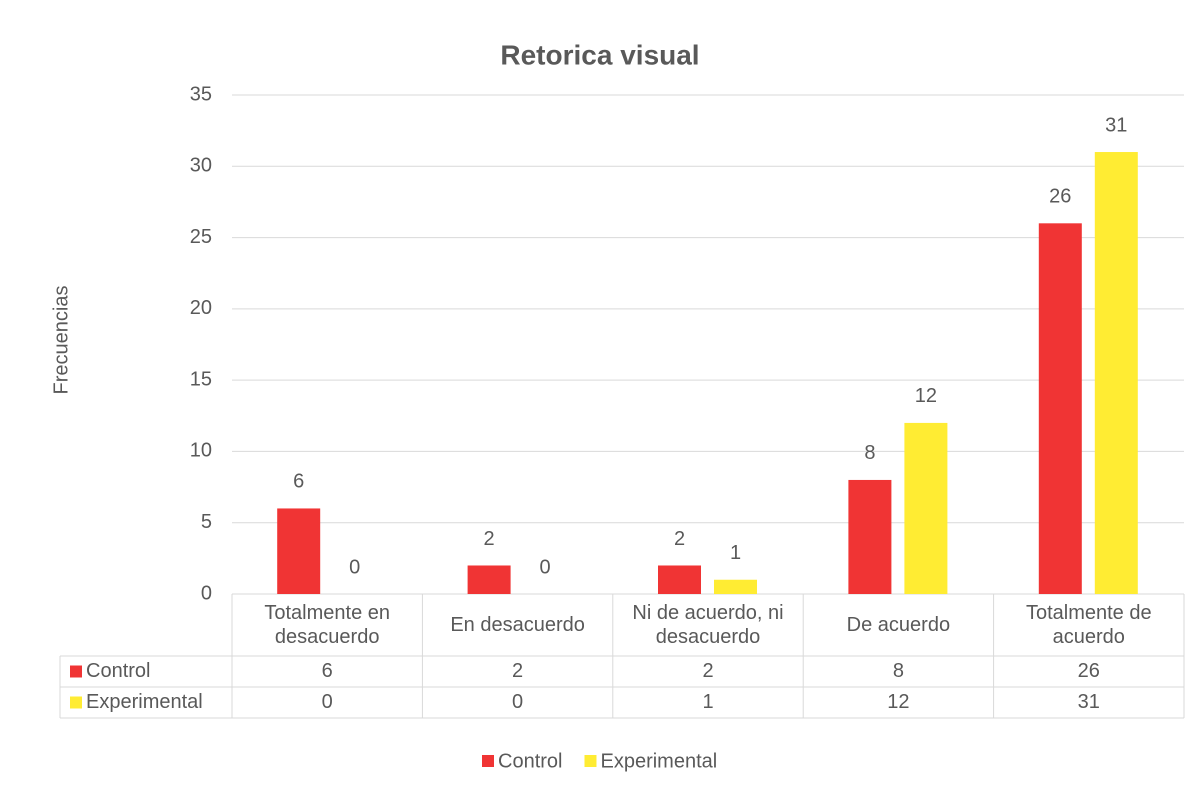 This screenshot has height=796, width=1202. I want to click on table-cell: 8, so click(898, 671).